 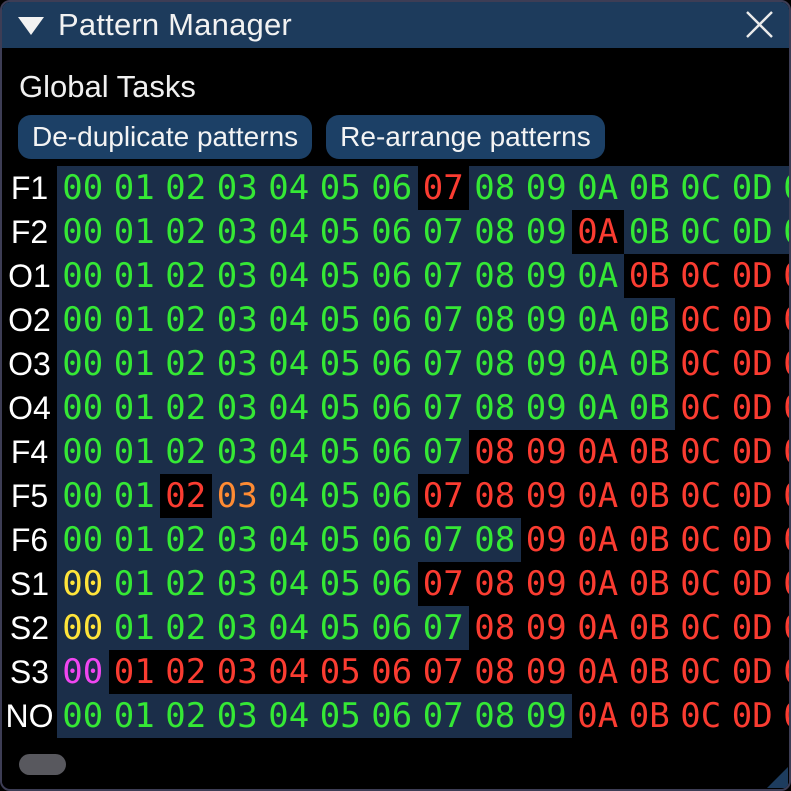 I want to click on titlebar: Pattern Manager, so click(x=395, y=25).